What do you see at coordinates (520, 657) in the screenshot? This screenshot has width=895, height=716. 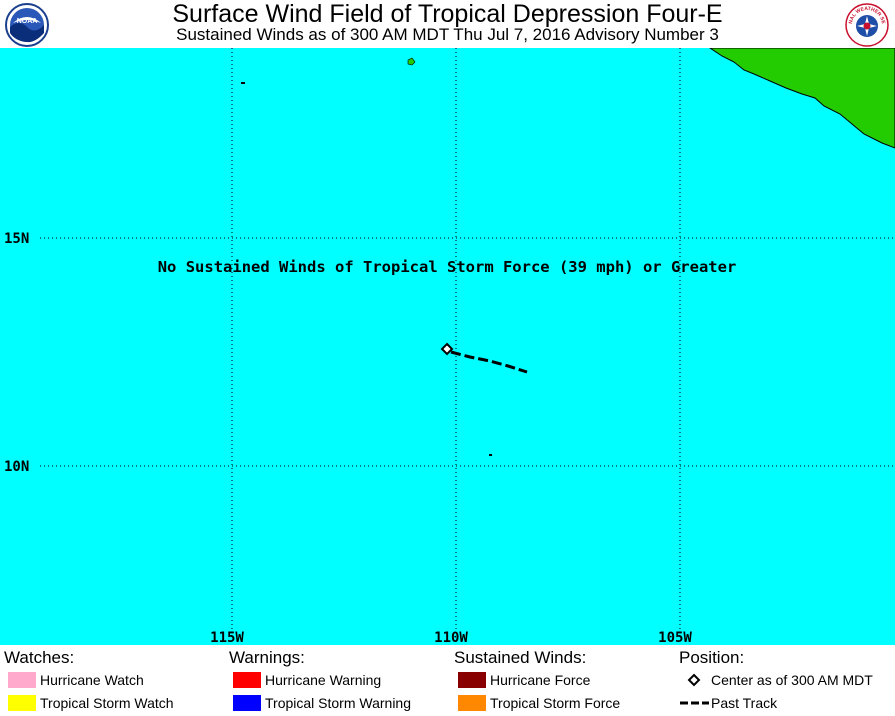 I see `legend-winds-heading: Sustained Winds:` at bounding box center [520, 657].